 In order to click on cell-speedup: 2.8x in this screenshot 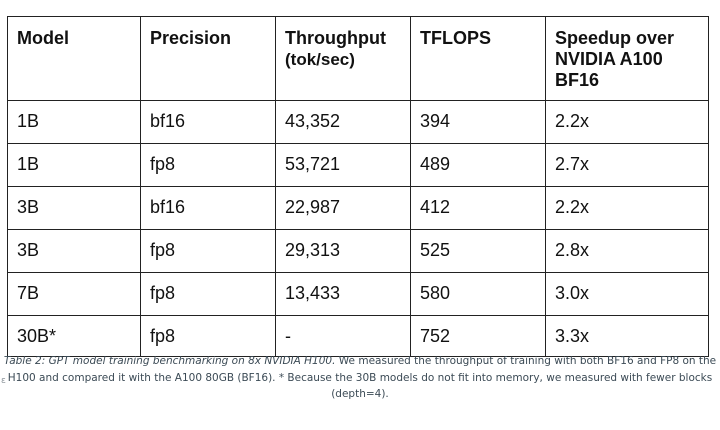, I will do `click(627, 251)`.